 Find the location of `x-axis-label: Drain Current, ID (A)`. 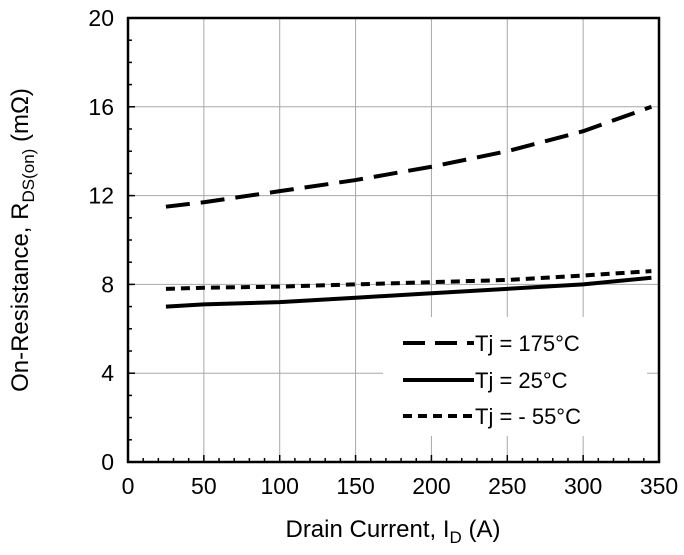

x-axis-label: Drain Current, ID (A) is located at coordinates (392, 531).